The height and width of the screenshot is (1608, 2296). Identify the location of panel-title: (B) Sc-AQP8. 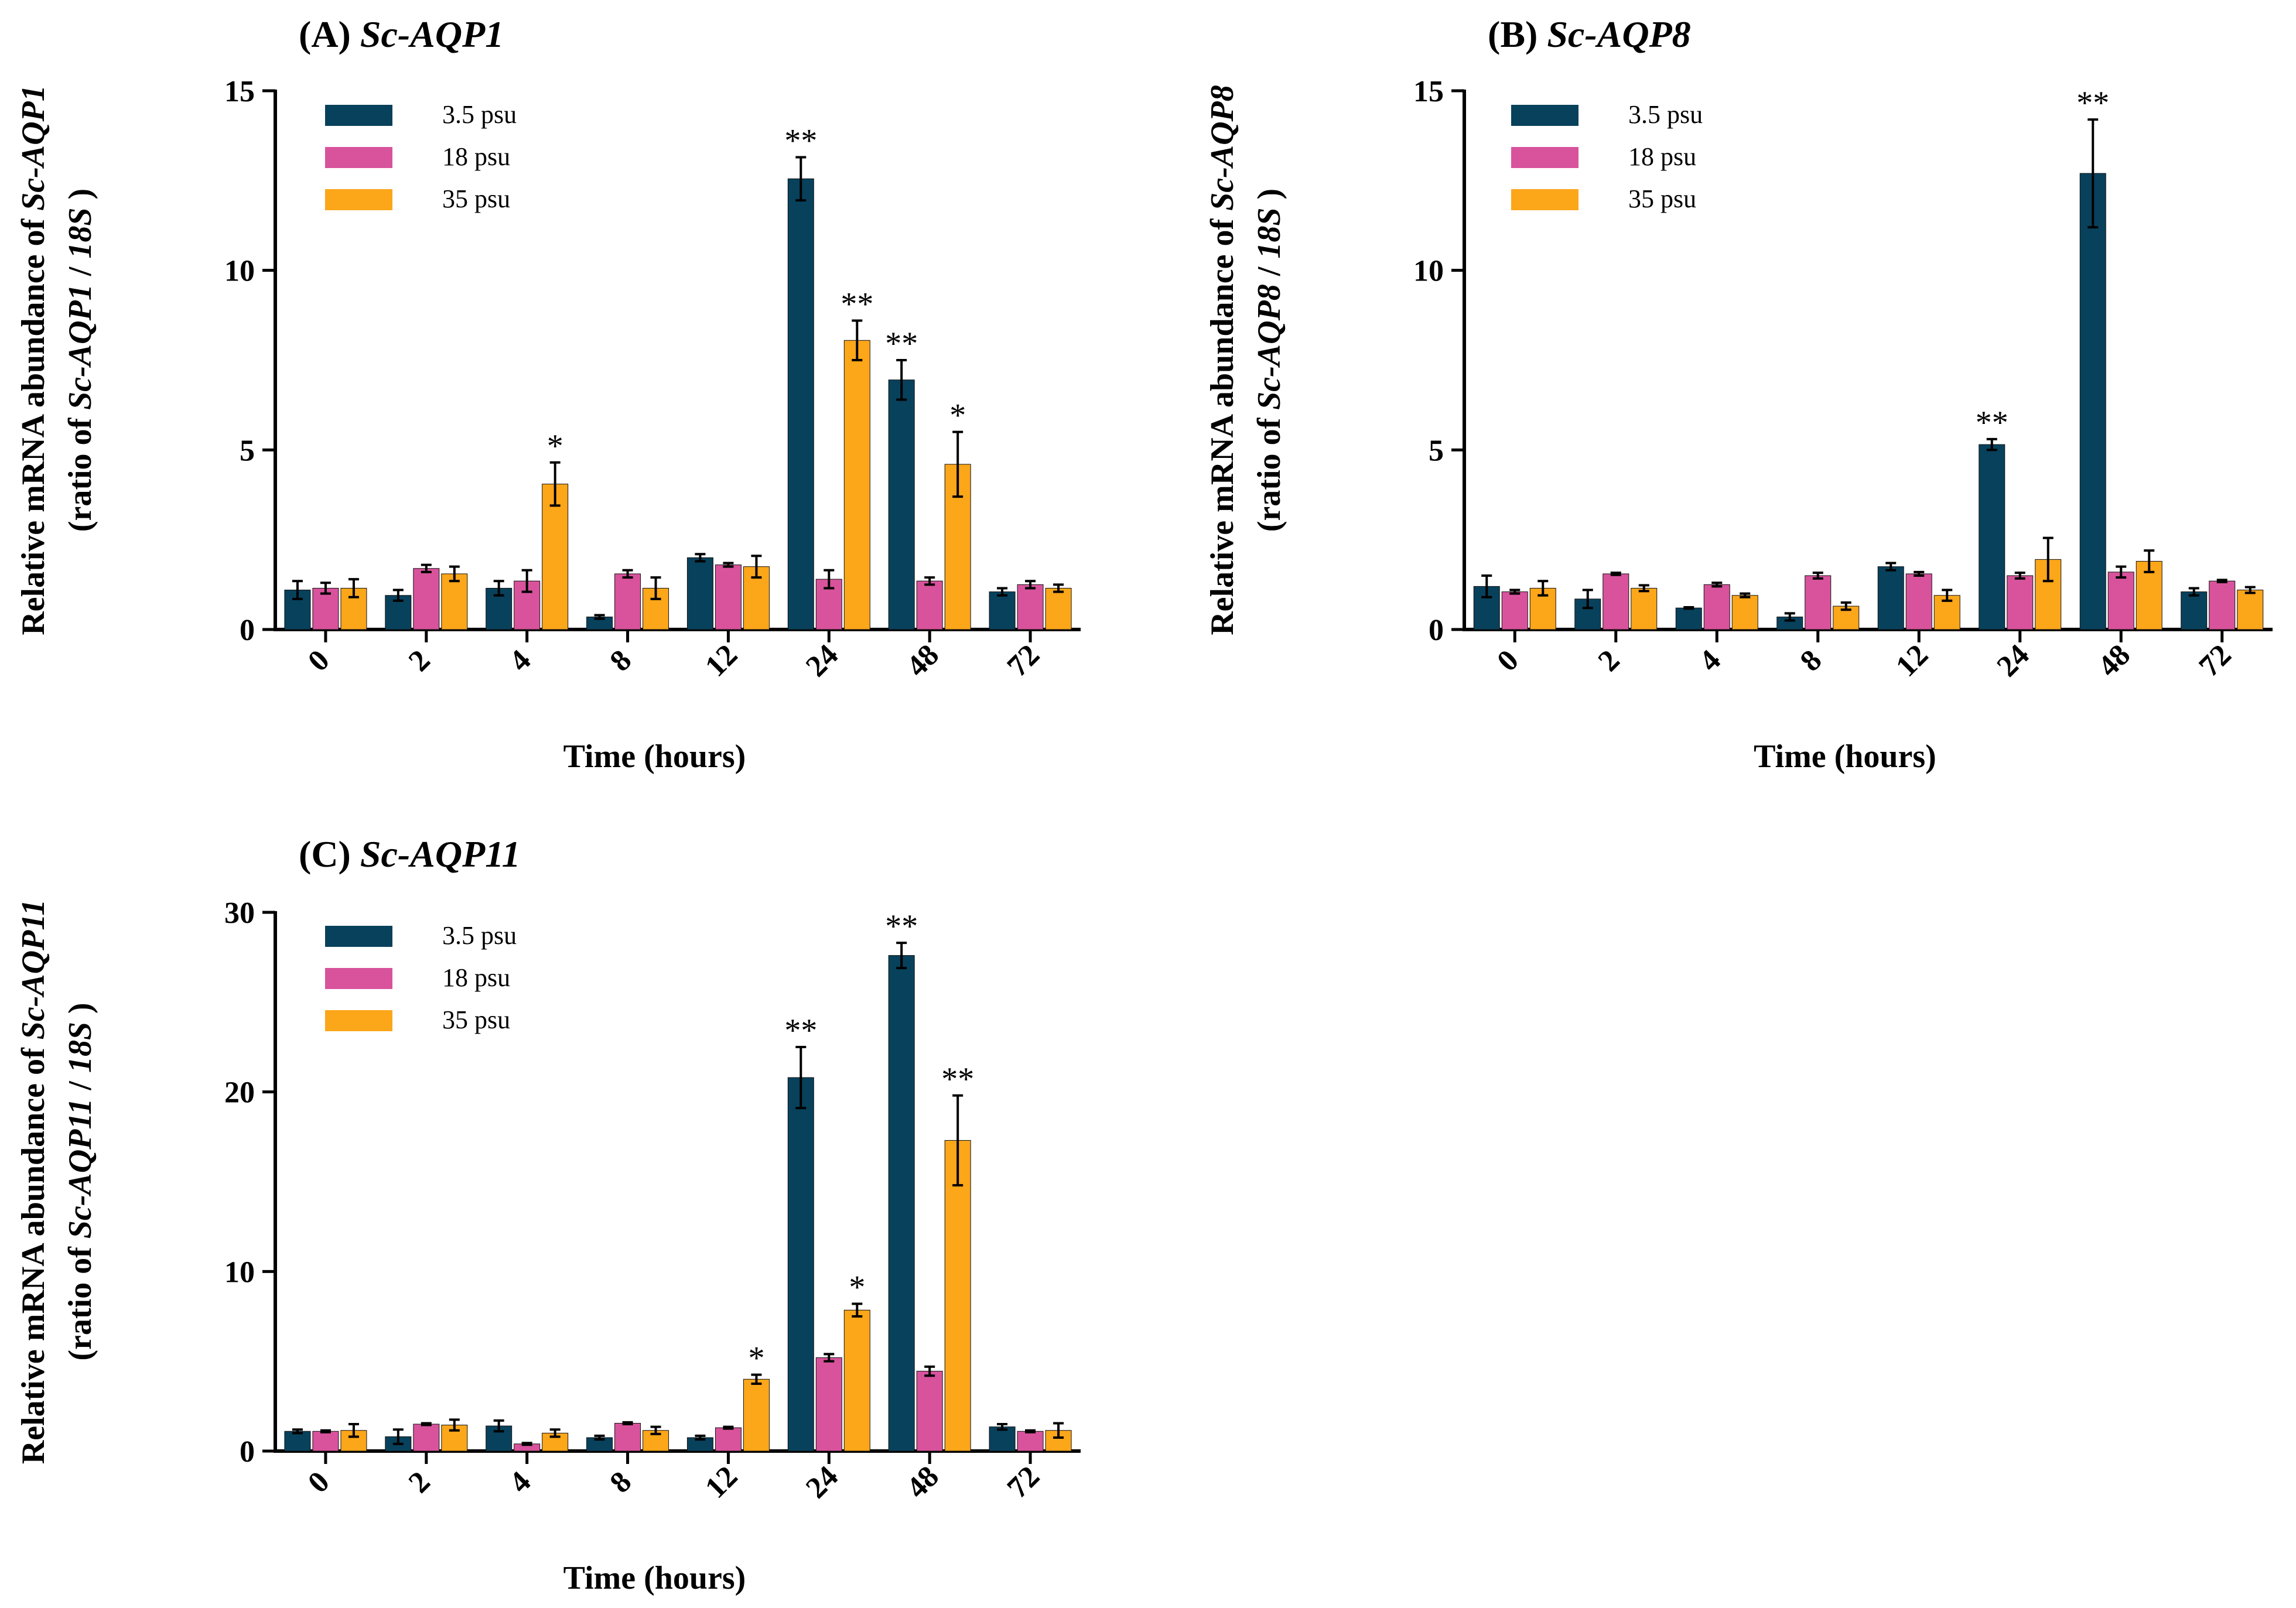
(1589, 34).